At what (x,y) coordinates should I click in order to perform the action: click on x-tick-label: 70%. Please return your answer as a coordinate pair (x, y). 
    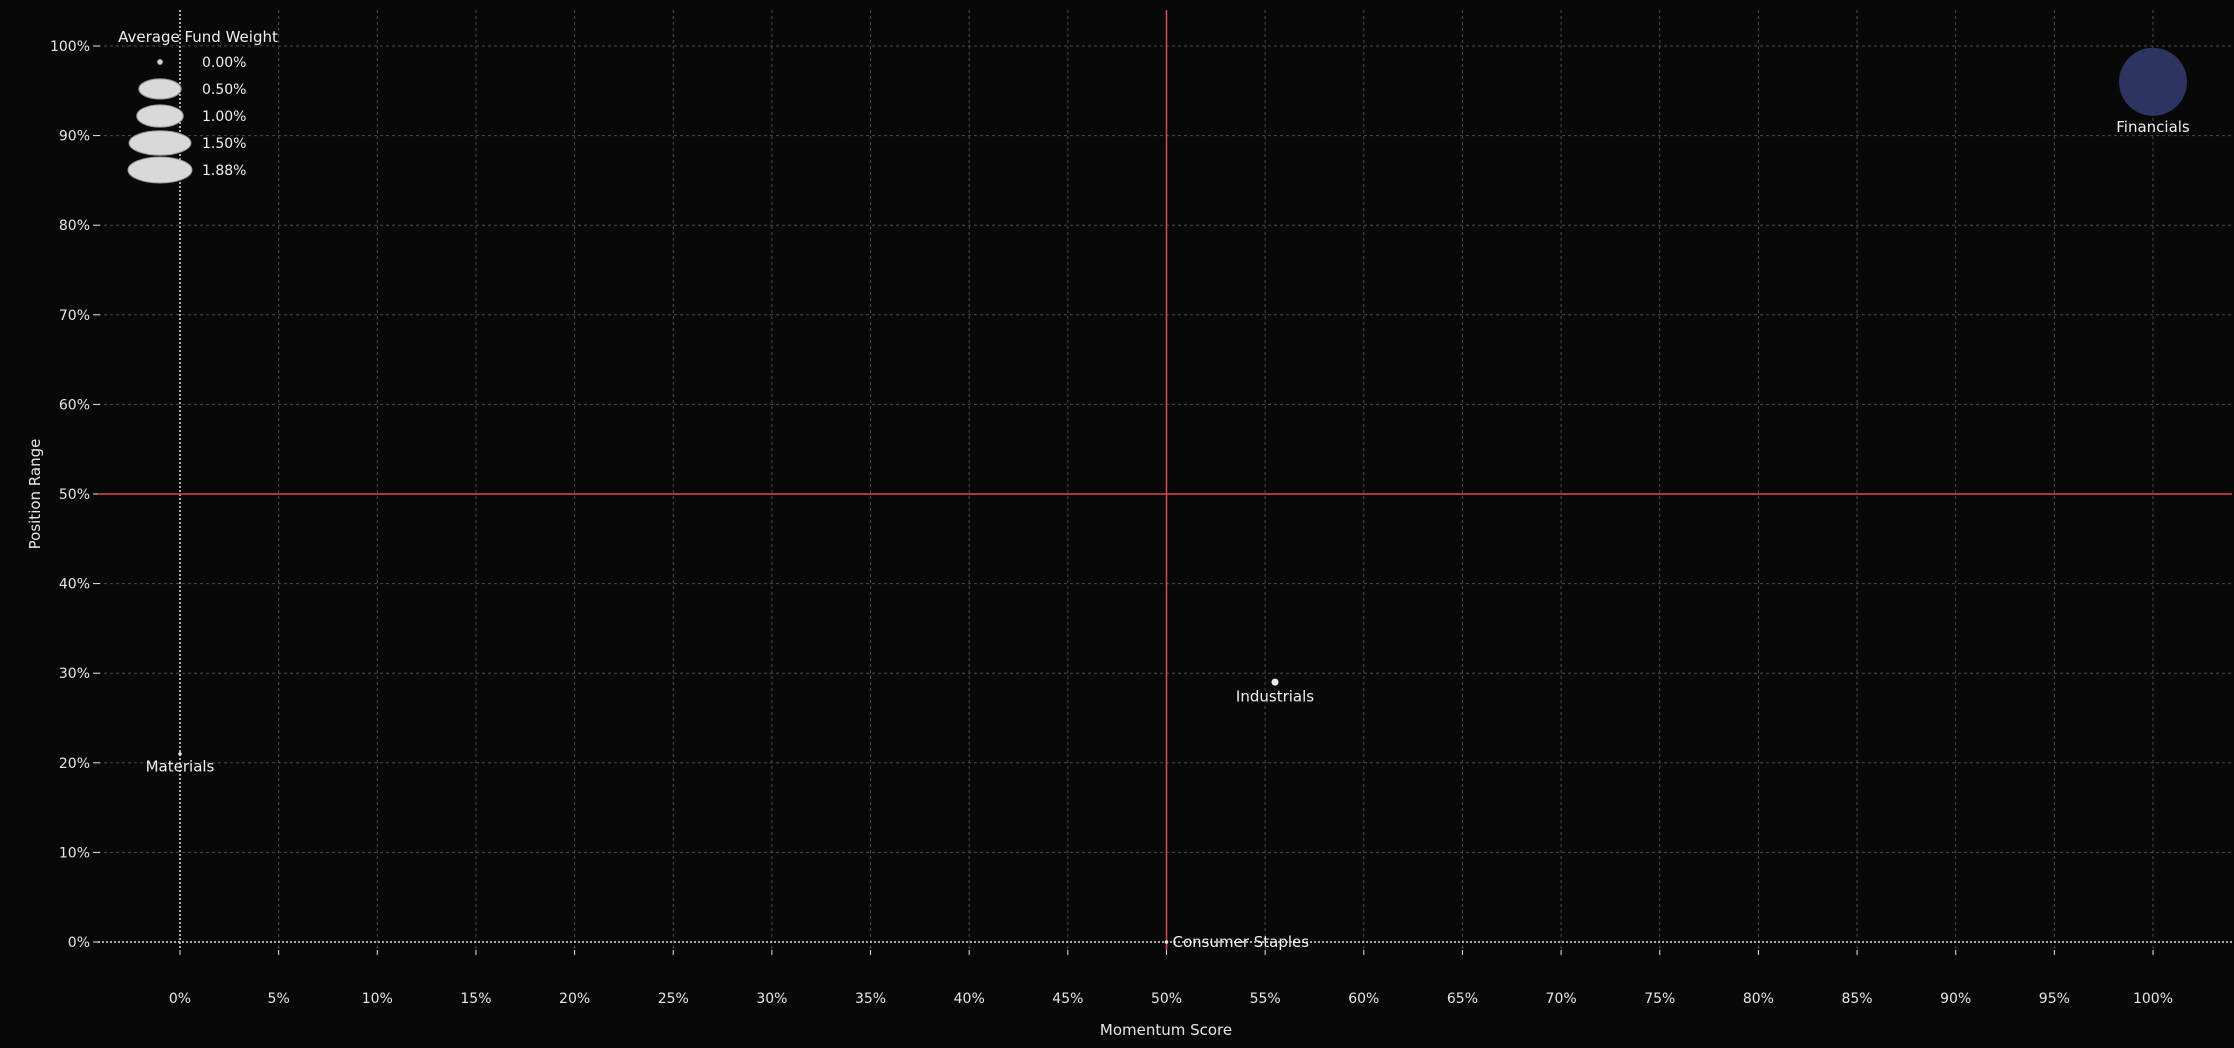
    Looking at the image, I should click on (1561, 999).